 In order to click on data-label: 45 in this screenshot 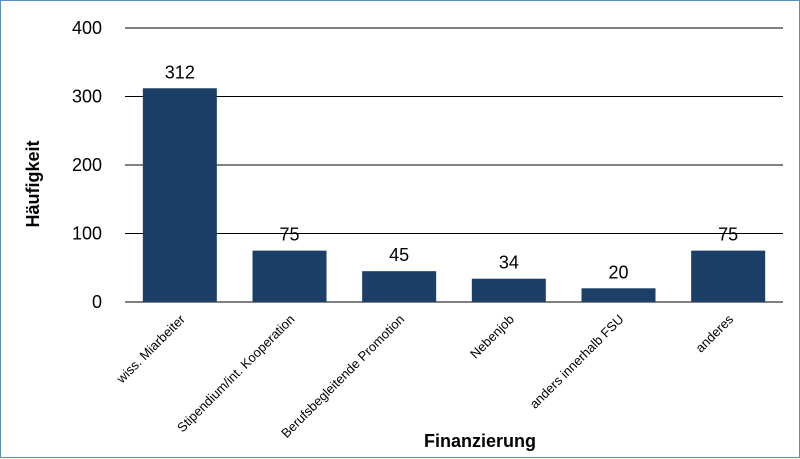, I will do `click(399, 255)`.